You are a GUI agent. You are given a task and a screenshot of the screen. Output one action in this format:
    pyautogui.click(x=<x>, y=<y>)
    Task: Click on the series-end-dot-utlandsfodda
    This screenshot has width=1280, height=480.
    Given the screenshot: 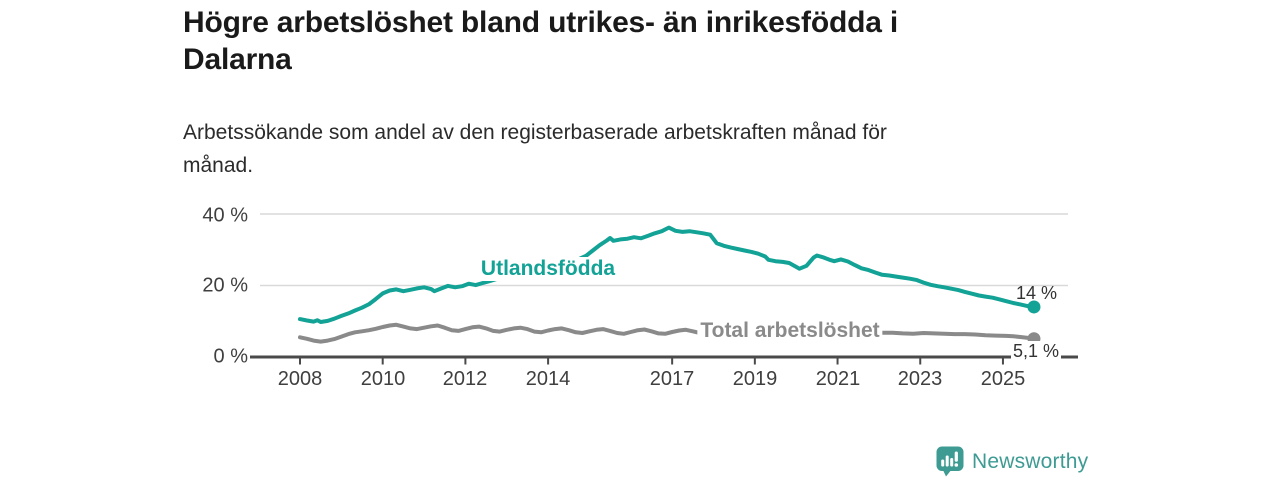 What is the action you would take?
    pyautogui.click(x=1034, y=307)
    